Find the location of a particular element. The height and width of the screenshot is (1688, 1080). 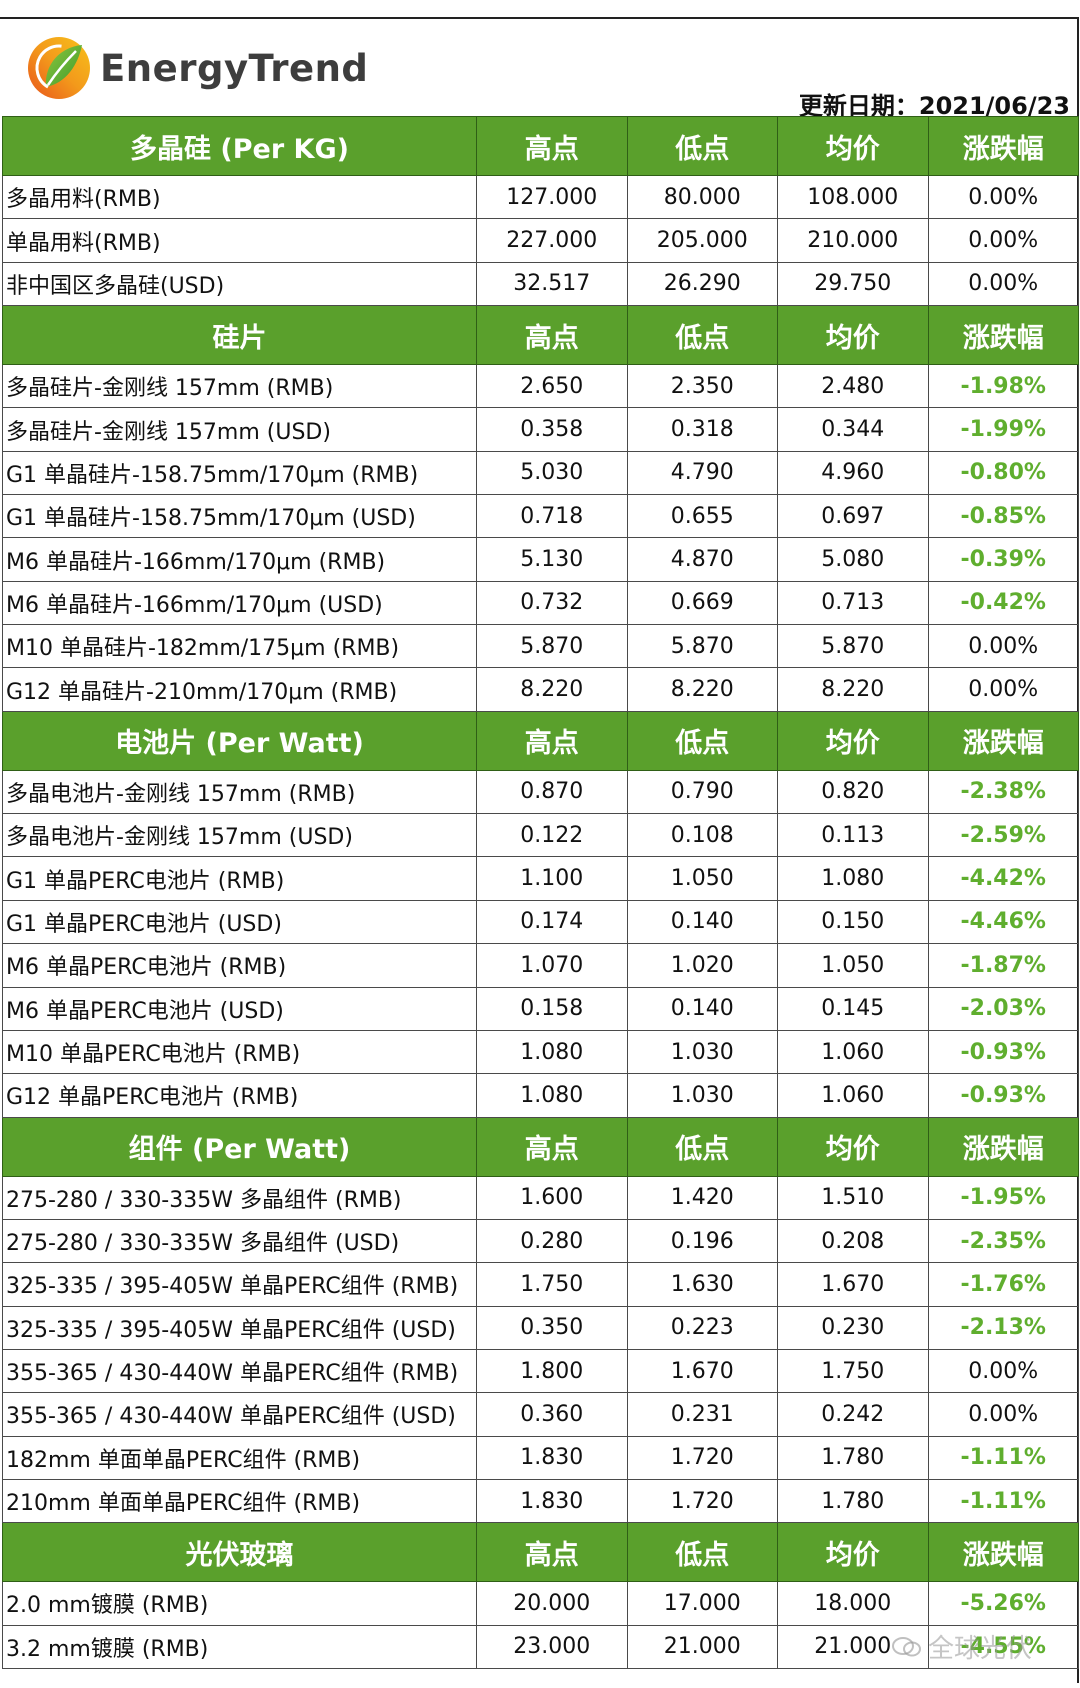

brand-logo: EnergyTrend is located at coordinates (197, 68).